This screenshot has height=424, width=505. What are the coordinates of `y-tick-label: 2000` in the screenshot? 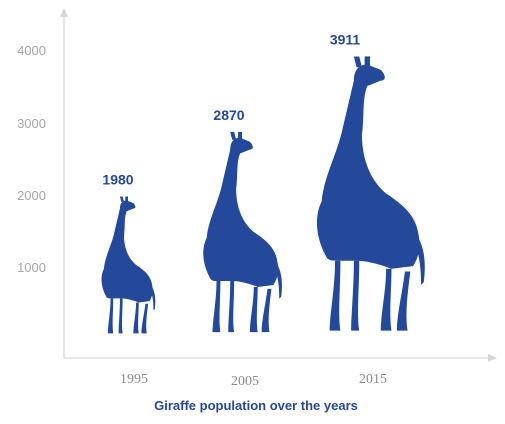 It's located at (31, 195).